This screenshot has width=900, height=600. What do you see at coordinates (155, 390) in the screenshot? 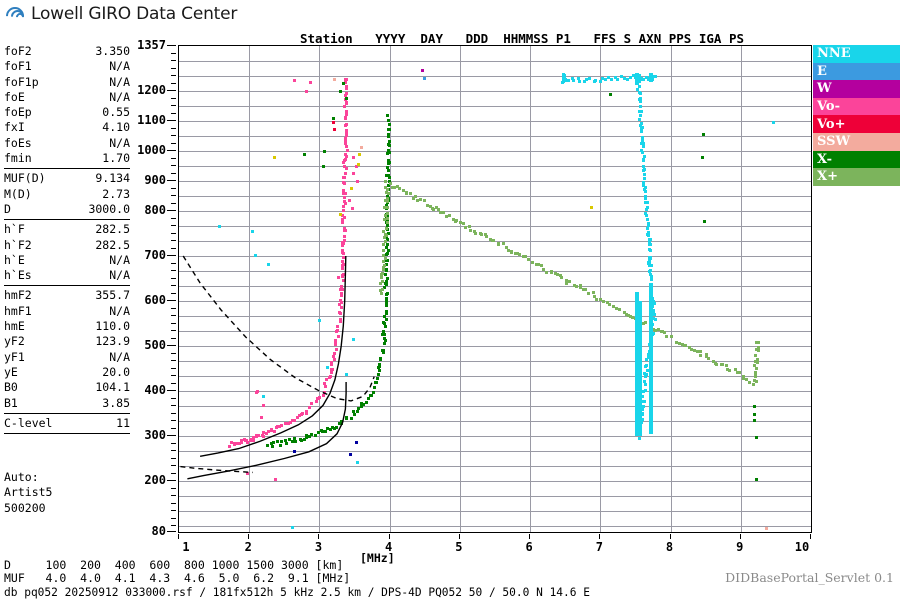
I see `y-tick-label: 400` at bounding box center [155, 390].